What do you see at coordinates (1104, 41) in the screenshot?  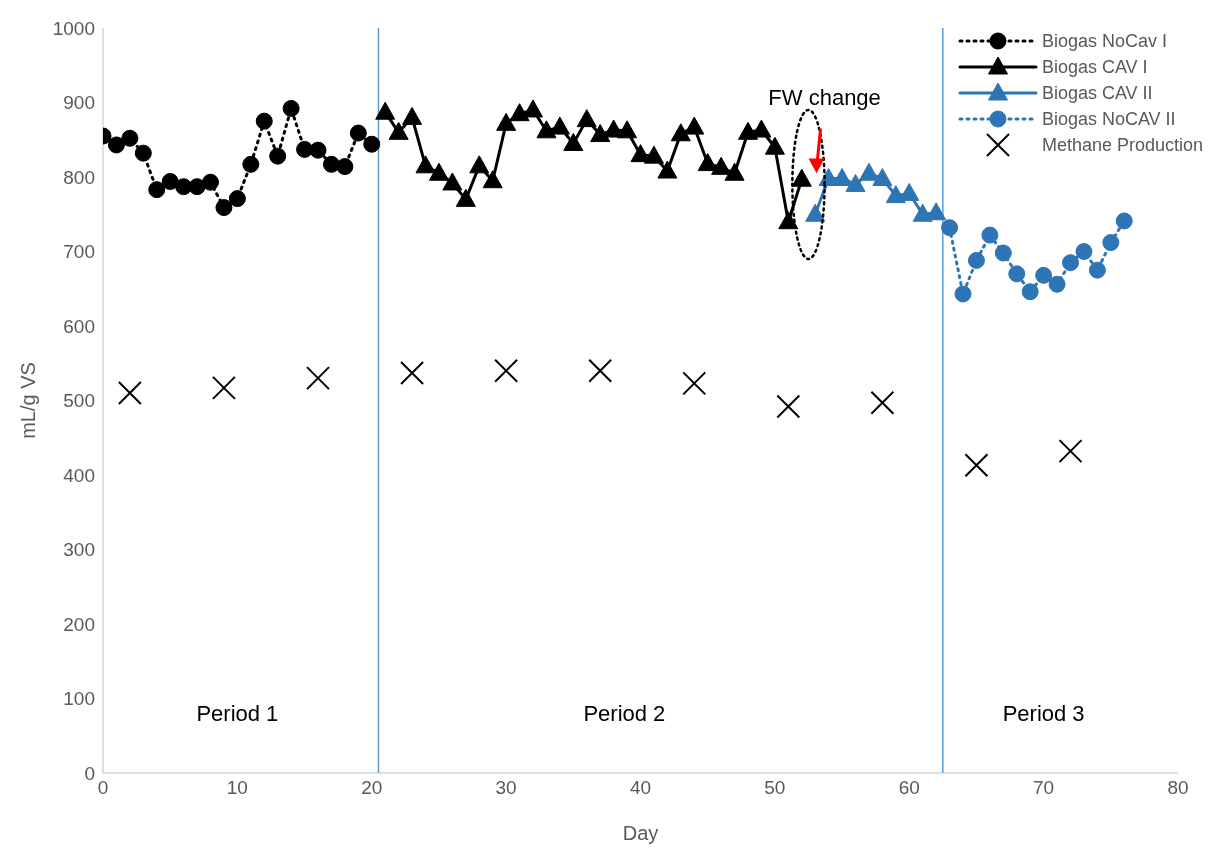 I see `legend-label: Biogas NoCav I` at bounding box center [1104, 41].